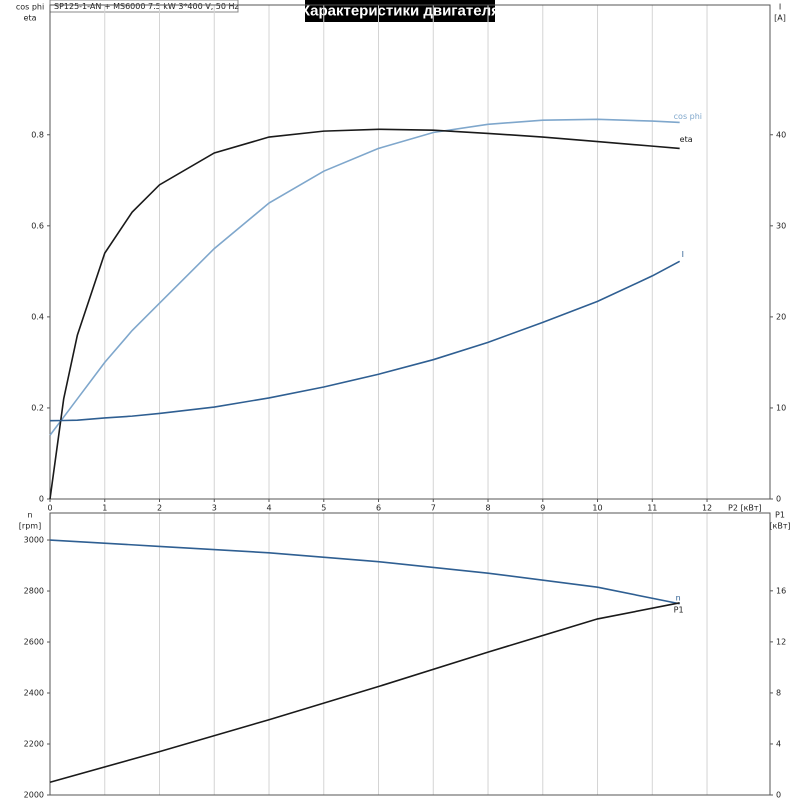 The width and height of the screenshot is (800, 800). What do you see at coordinates (364, 572) in the screenshot?
I see `curve` at bounding box center [364, 572].